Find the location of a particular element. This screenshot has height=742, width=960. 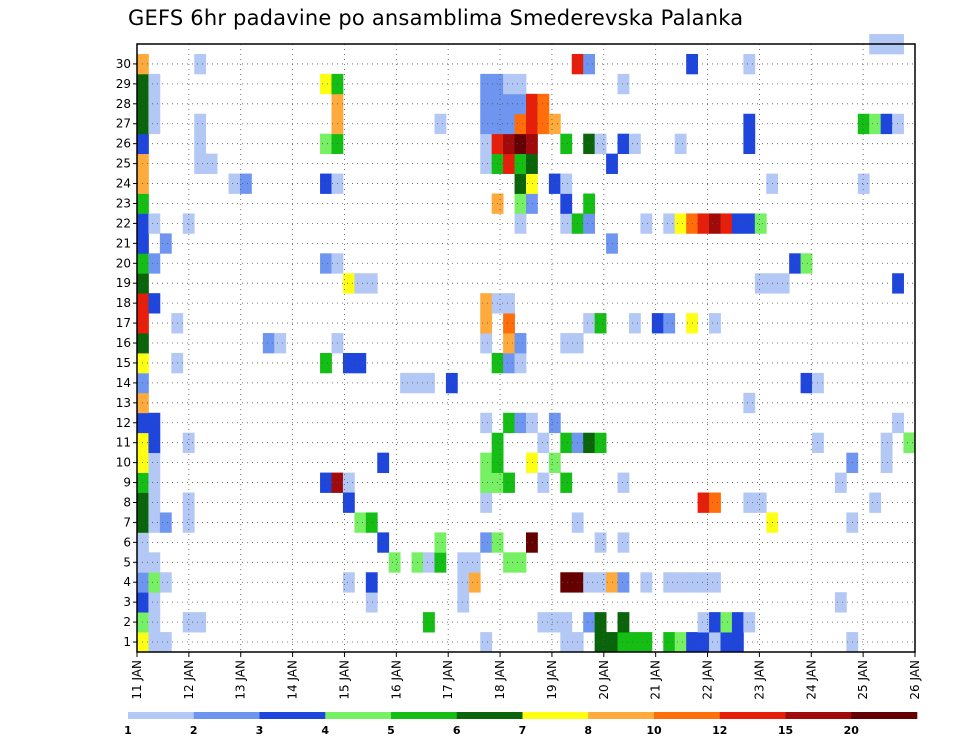

x-tick-label-7: 18 JAN is located at coordinates (500, 680).